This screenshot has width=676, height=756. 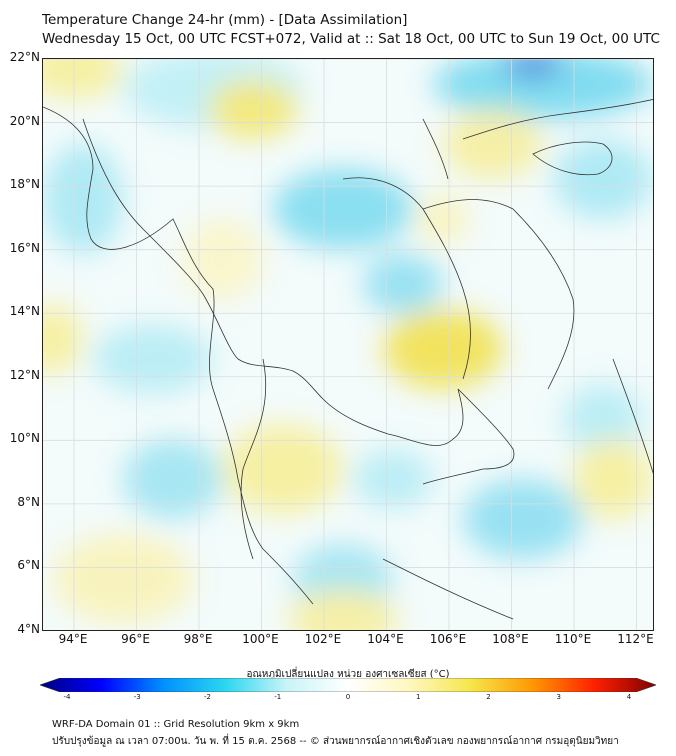 What do you see at coordinates (418, 697) in the screenshot?
I see `colorbar-tick-label: 1` at bounding box center [418, 697].